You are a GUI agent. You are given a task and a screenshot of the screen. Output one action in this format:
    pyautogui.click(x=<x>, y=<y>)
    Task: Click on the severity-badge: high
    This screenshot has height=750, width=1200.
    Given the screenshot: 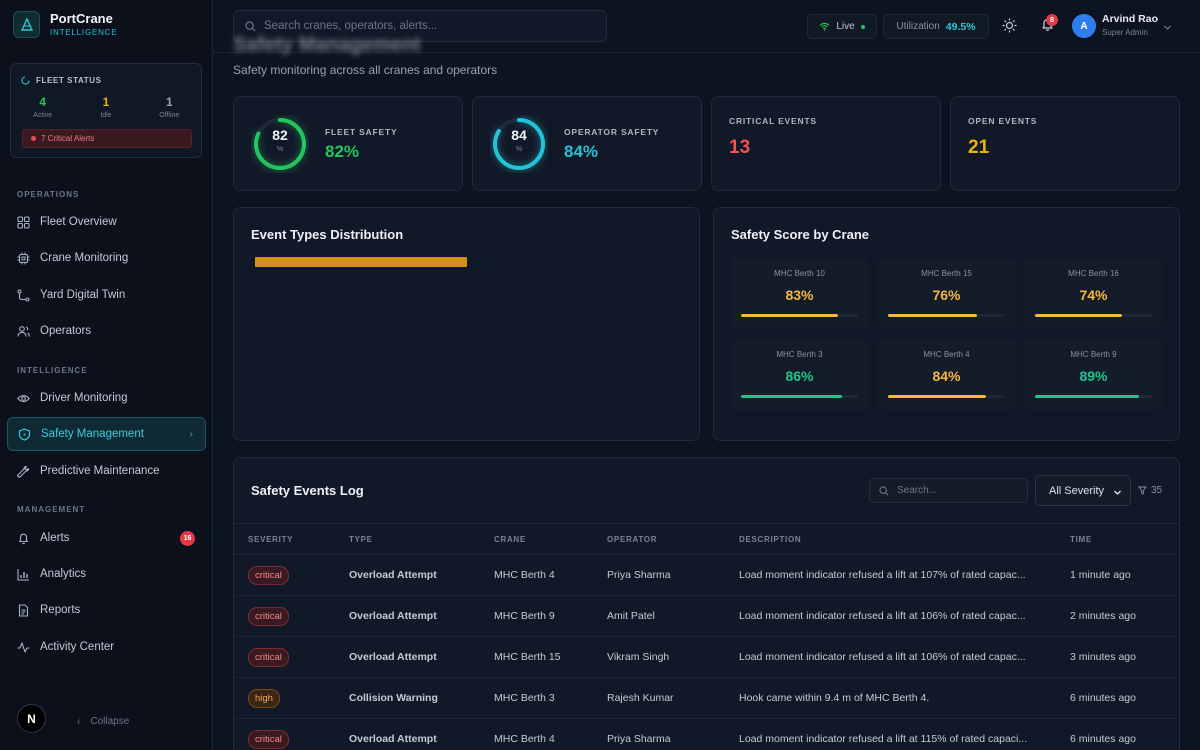 What is the action you would take?
    pyautogui.click(x=264, y=698)
    